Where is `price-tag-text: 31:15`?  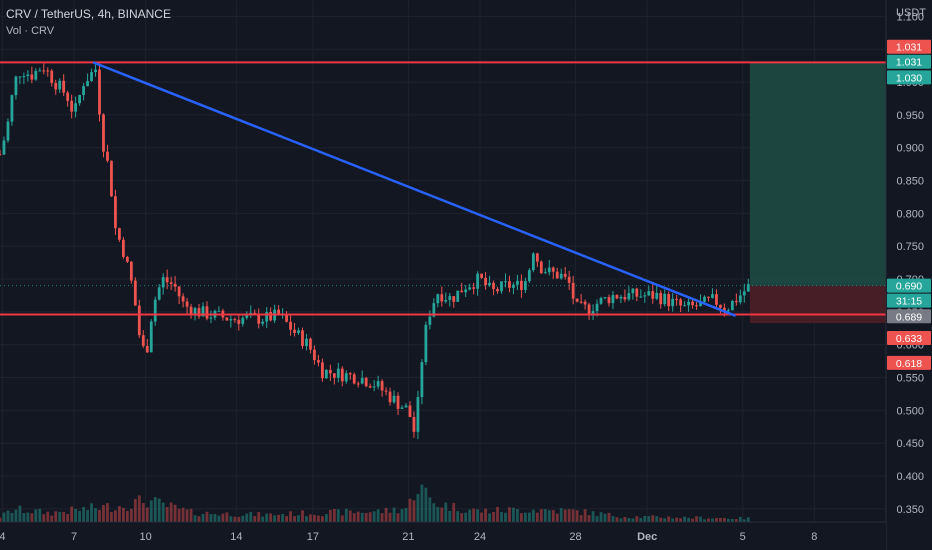
price-tag-text: 31:15 is located at coordinates (909, 302).